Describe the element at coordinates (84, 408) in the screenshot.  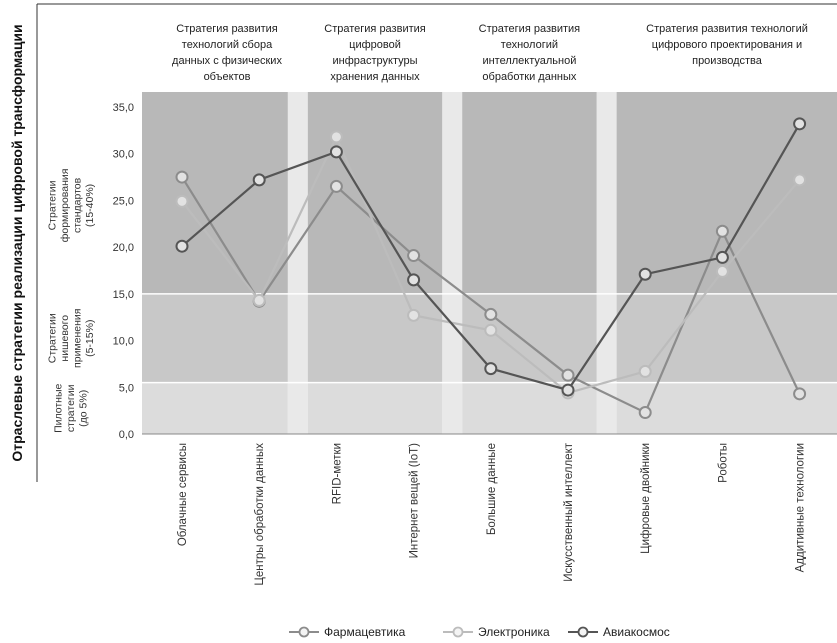
I see `band-label-line: (до 5%)` at that location.